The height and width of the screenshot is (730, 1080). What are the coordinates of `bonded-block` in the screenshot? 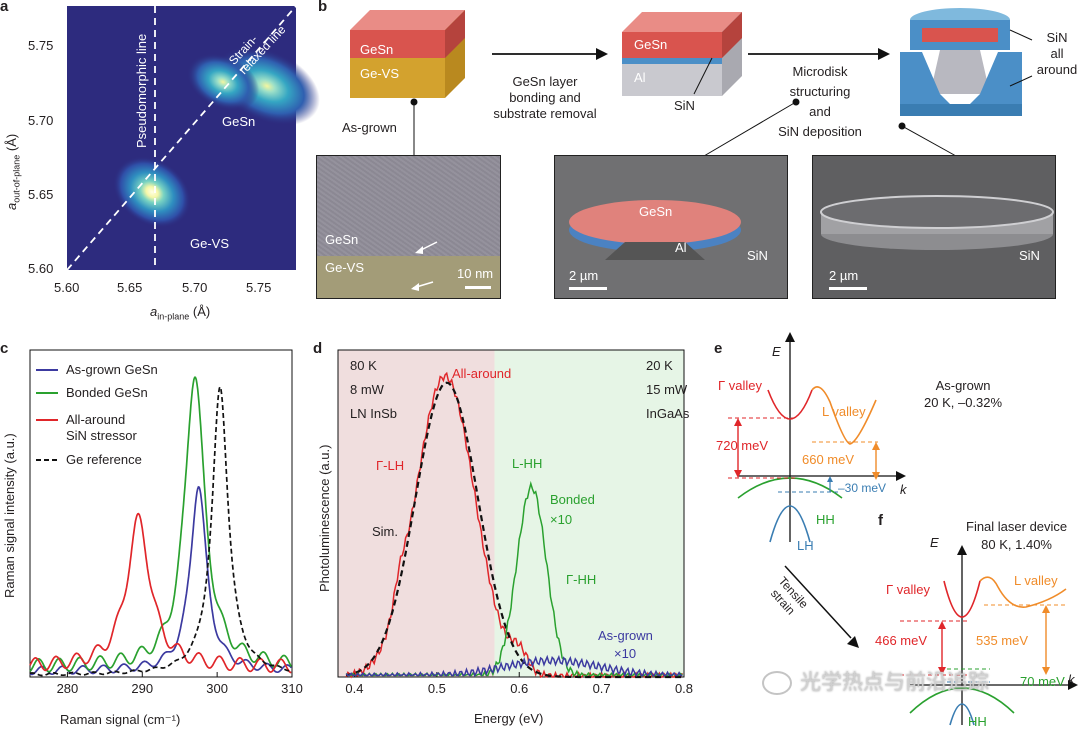 It's located at (682, 54).